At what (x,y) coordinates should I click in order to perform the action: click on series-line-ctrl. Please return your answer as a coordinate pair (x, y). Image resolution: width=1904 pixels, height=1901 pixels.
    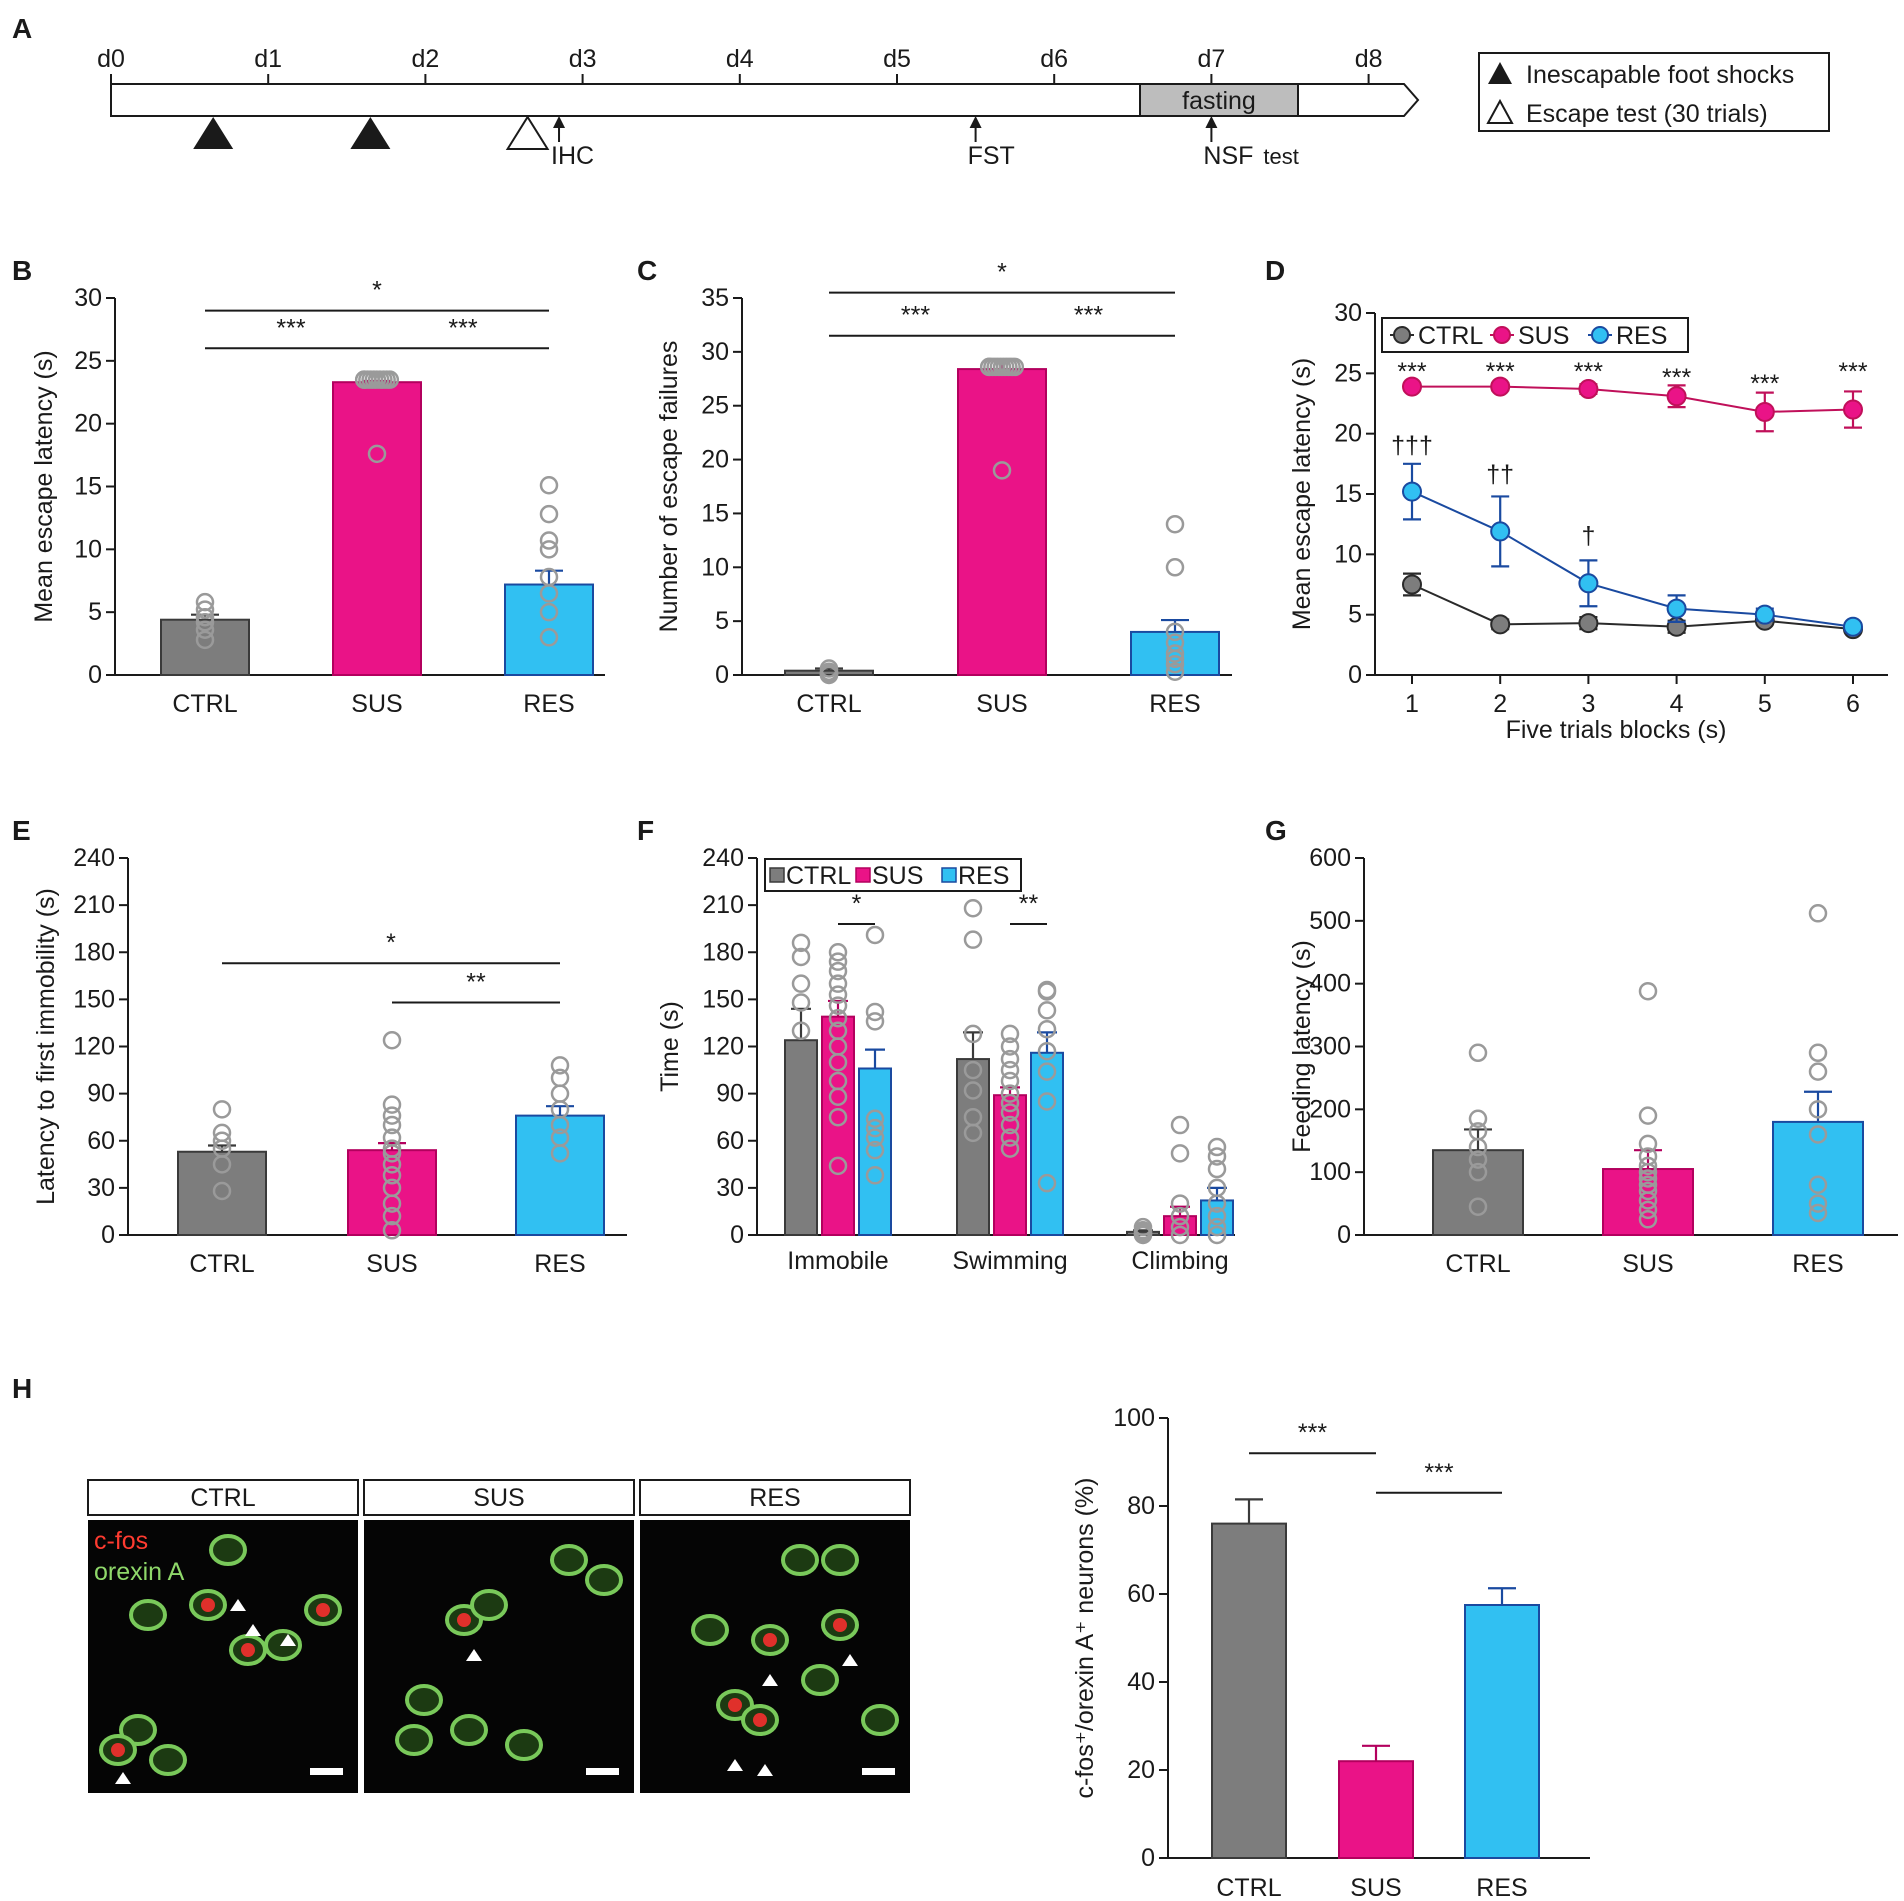
    Looking at the image, I should click on (1632, 607).